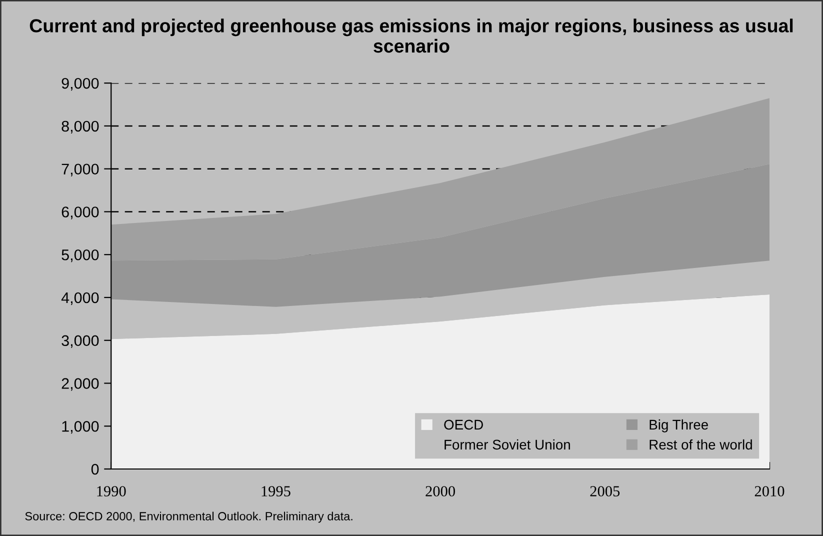  Describe the element at coordinates (80, 170) in the screenshot. I see `y-tick-label: 7,000` at that location.